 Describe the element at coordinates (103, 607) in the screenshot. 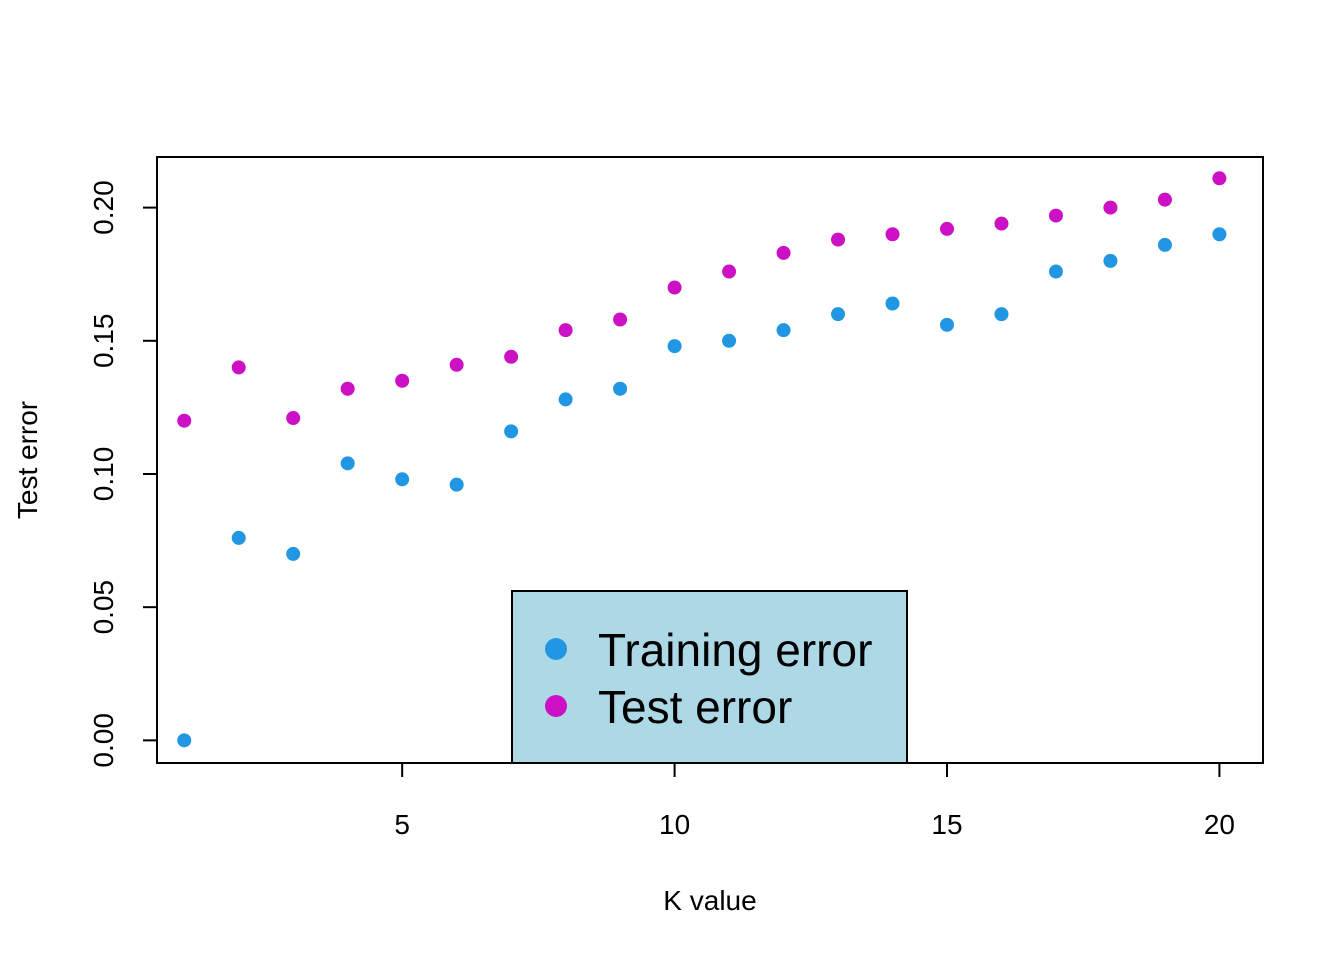

I see `y-tick-label: 0.05` at that location.